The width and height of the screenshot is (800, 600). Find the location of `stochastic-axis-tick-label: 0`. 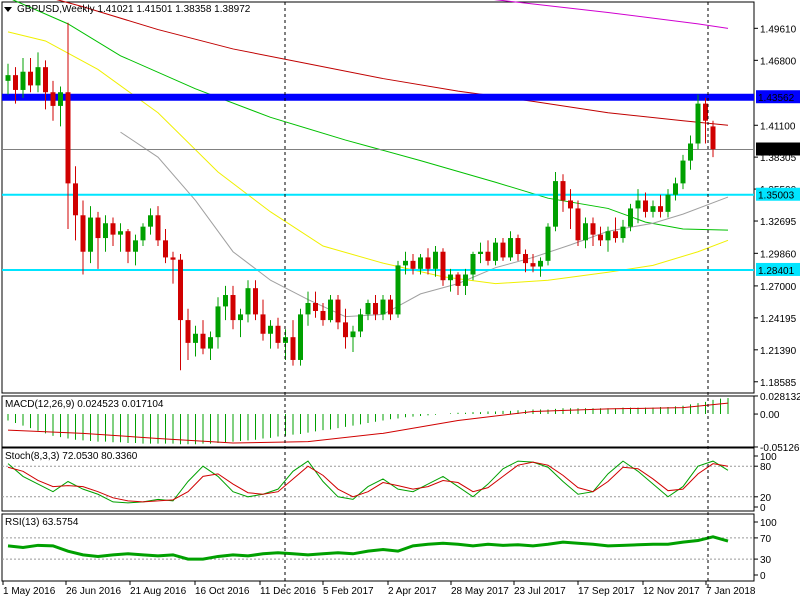

stochastic-axis-tick-label: 0 is located at coordinates (763, 508).